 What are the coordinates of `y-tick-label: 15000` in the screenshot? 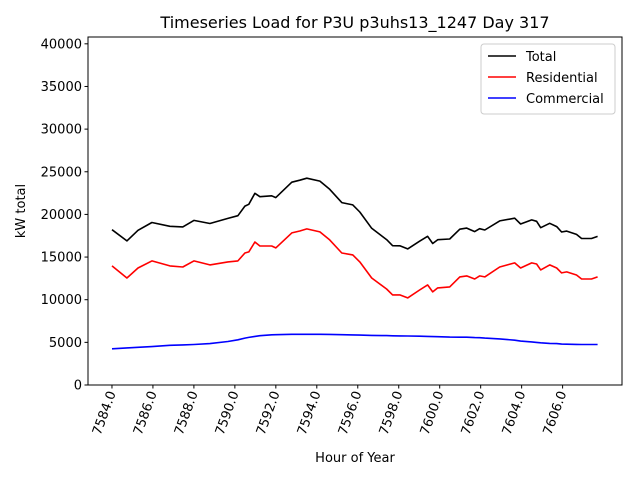 It's located at (61, 258).